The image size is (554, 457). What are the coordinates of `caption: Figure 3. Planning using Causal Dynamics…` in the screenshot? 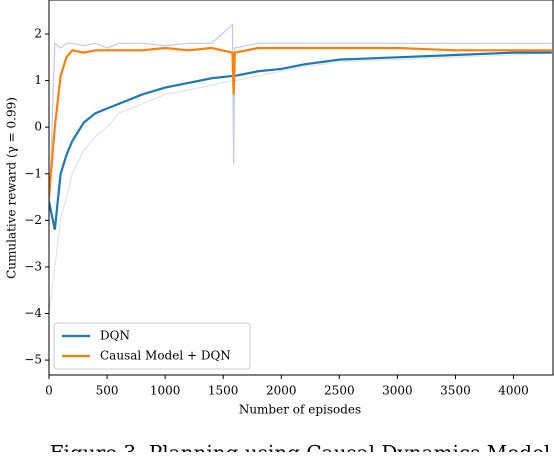 It's located at (300, 447).